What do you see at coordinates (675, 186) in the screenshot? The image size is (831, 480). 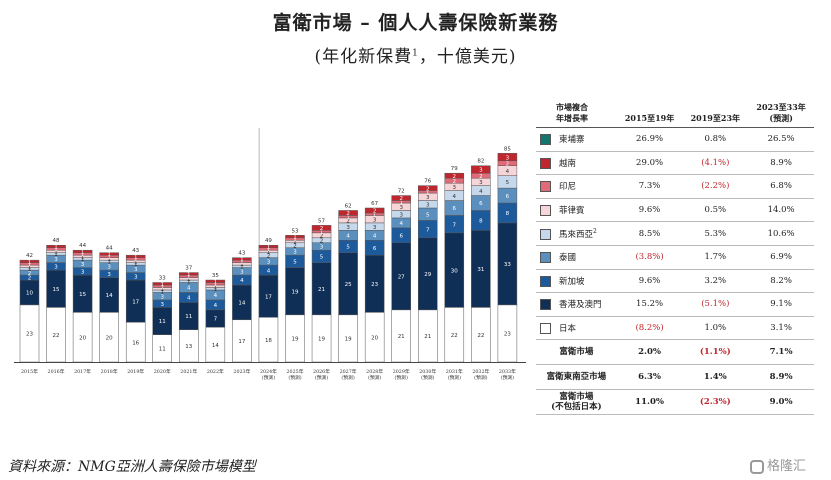 I see `table-row: 印尼 7.3% (2.2%) 6.8%` at bounding box center [675, 186].